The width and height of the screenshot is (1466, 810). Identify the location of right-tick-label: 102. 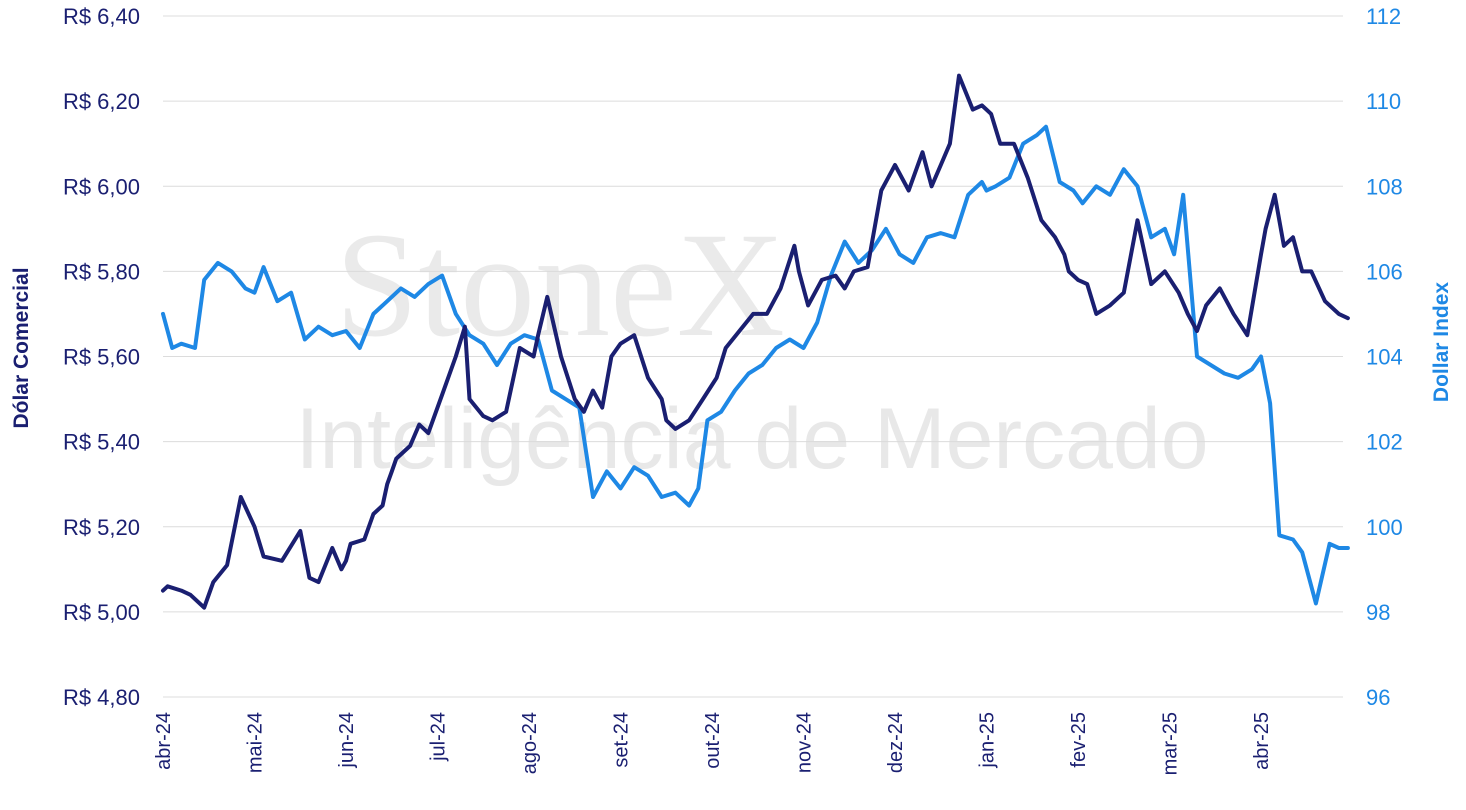
(1384, 442).